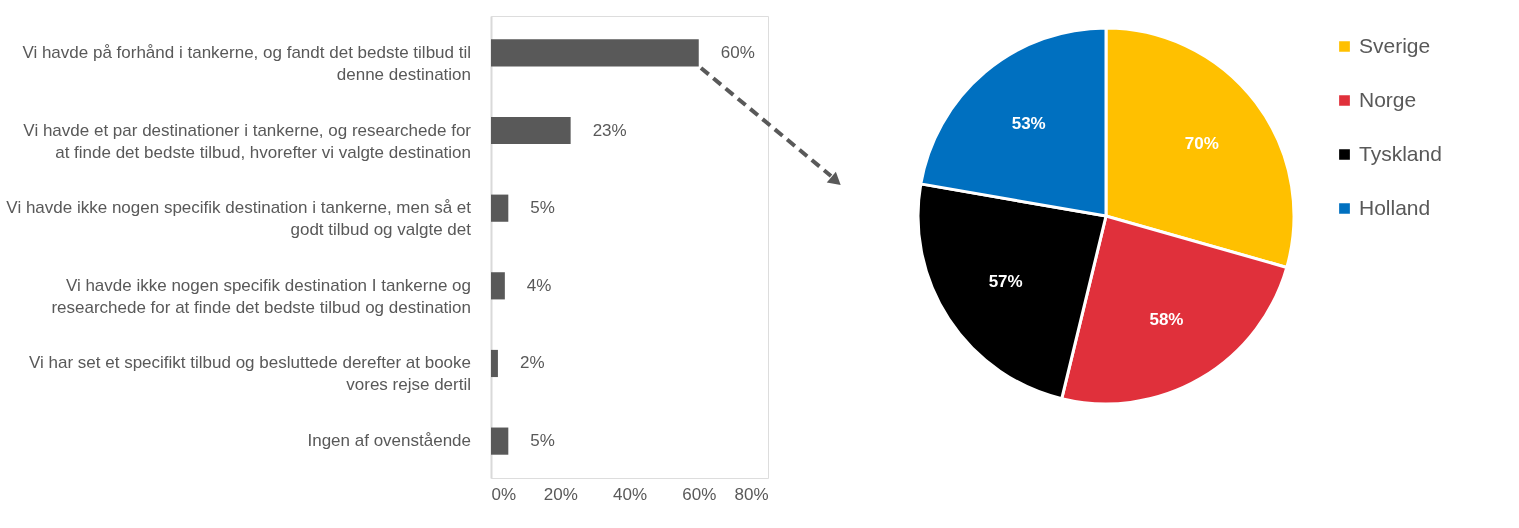 The width and height of the screenshot is (1519, 528). I want to click on data-label: 58%, so click(1166, 319).